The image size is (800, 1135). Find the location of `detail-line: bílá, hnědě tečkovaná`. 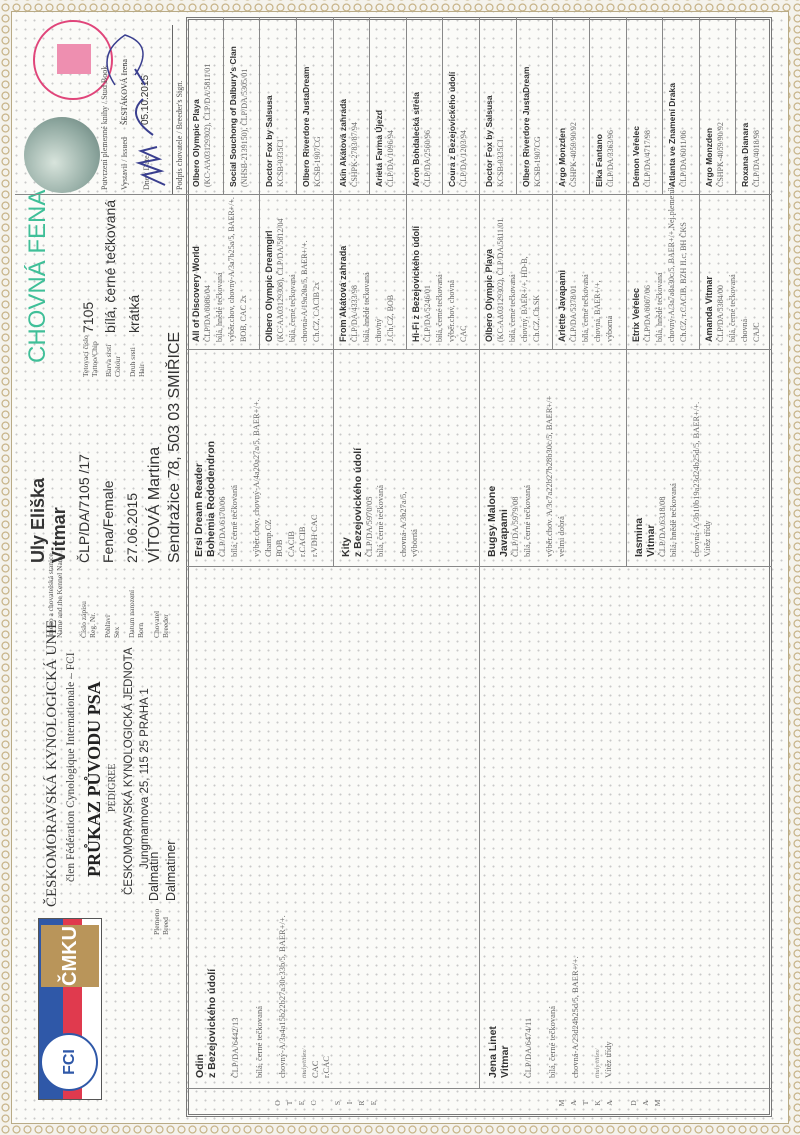

detail-line: bílá, hnědě tečkovaná is located at coordinates (673, 520).